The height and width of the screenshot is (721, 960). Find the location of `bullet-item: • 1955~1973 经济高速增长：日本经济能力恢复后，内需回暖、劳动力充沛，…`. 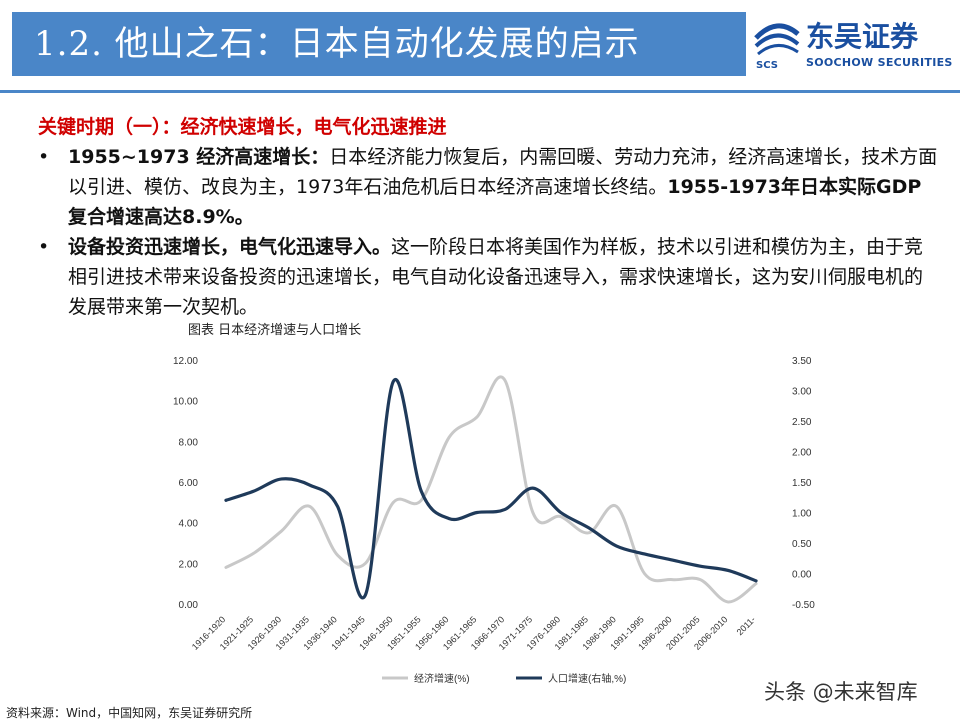

bullet-item: • 1955~1973 经济高速增长：日本经济能力恢复后，内需回暖、劳动力充沛，… is located at coordinates (488, 187).